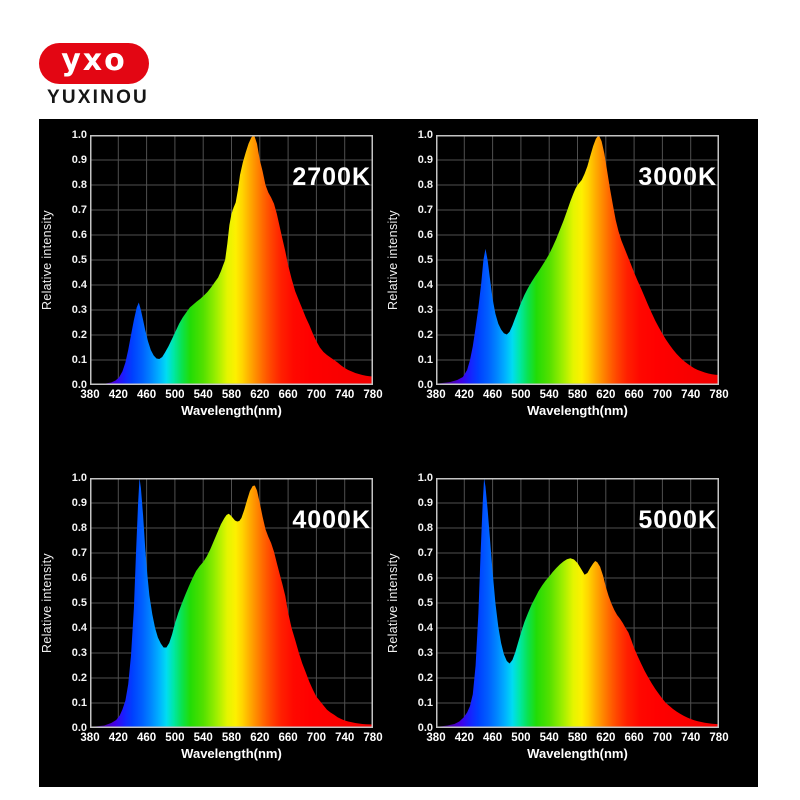 This screenshot has width=800, height=800. What do you see at coordinates (677, 177) in the screenshot?
I see `color-temperature-label: 3000K` at bounding box center [677, 177].